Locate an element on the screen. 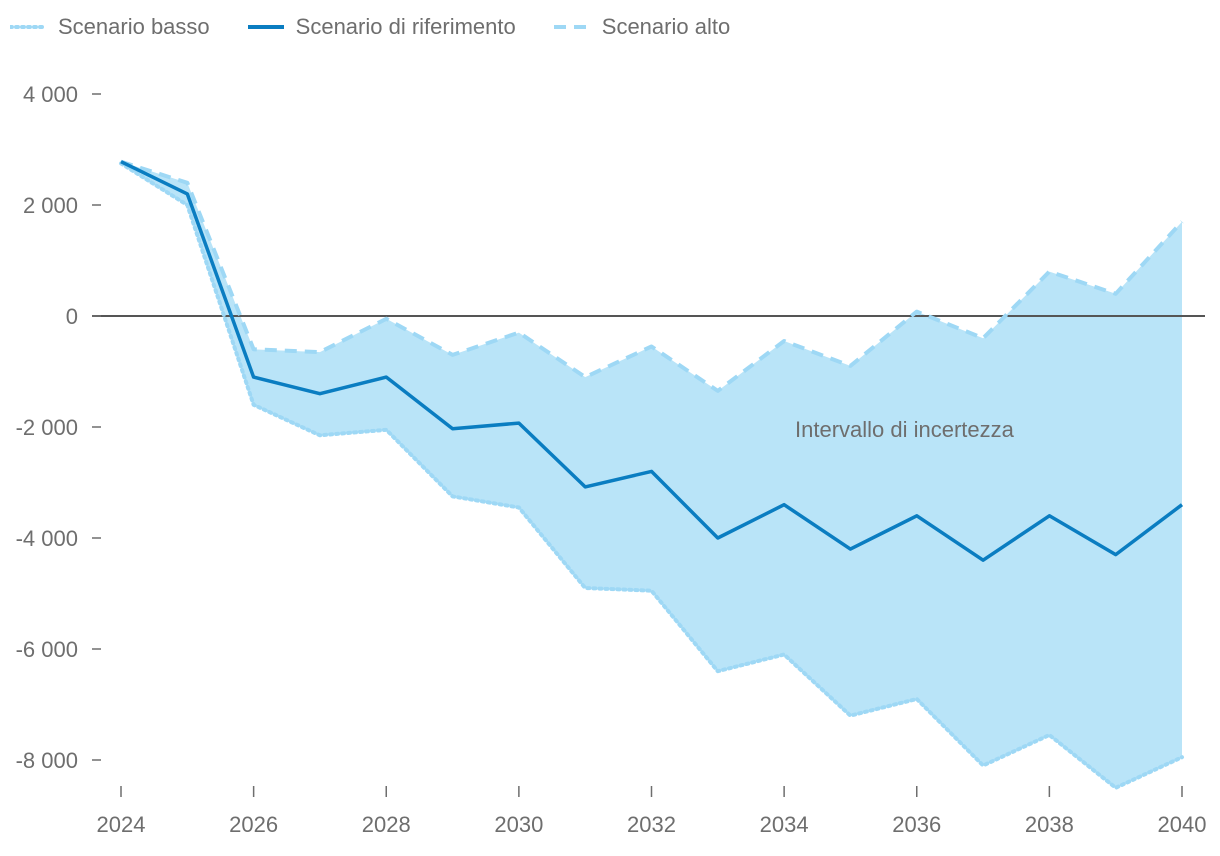  y-tick-label: 4 000 is located at coordinates (50, 94).